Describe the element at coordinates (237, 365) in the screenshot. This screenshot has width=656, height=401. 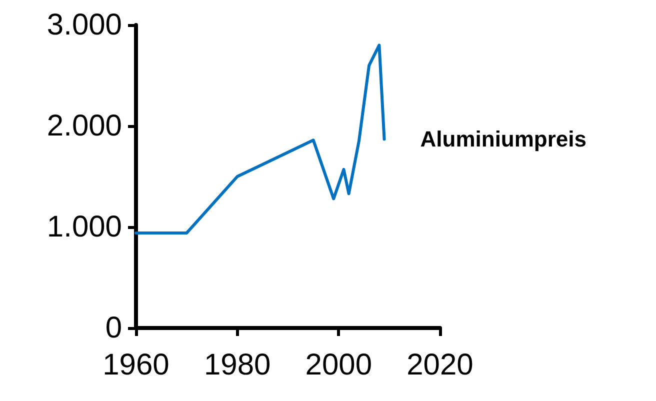
I see `x-tick-label: 1980` at that location.